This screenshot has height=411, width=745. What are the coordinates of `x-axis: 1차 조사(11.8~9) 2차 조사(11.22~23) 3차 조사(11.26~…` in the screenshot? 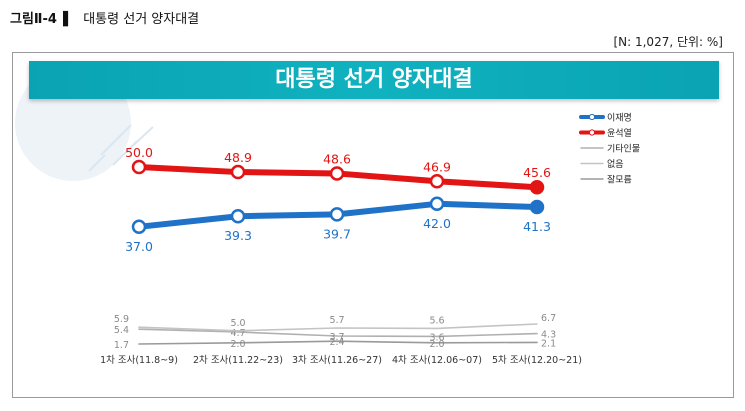 It's located at (341, 360).